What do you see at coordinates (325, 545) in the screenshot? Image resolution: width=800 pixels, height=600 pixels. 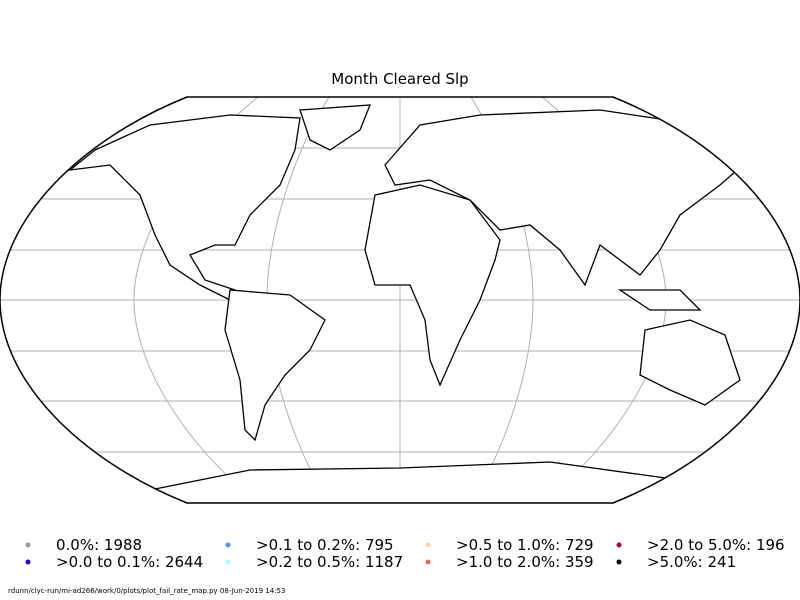 I see `legend-label: >0.1 to 0.2%: 795` at bounding box center [325, 545].